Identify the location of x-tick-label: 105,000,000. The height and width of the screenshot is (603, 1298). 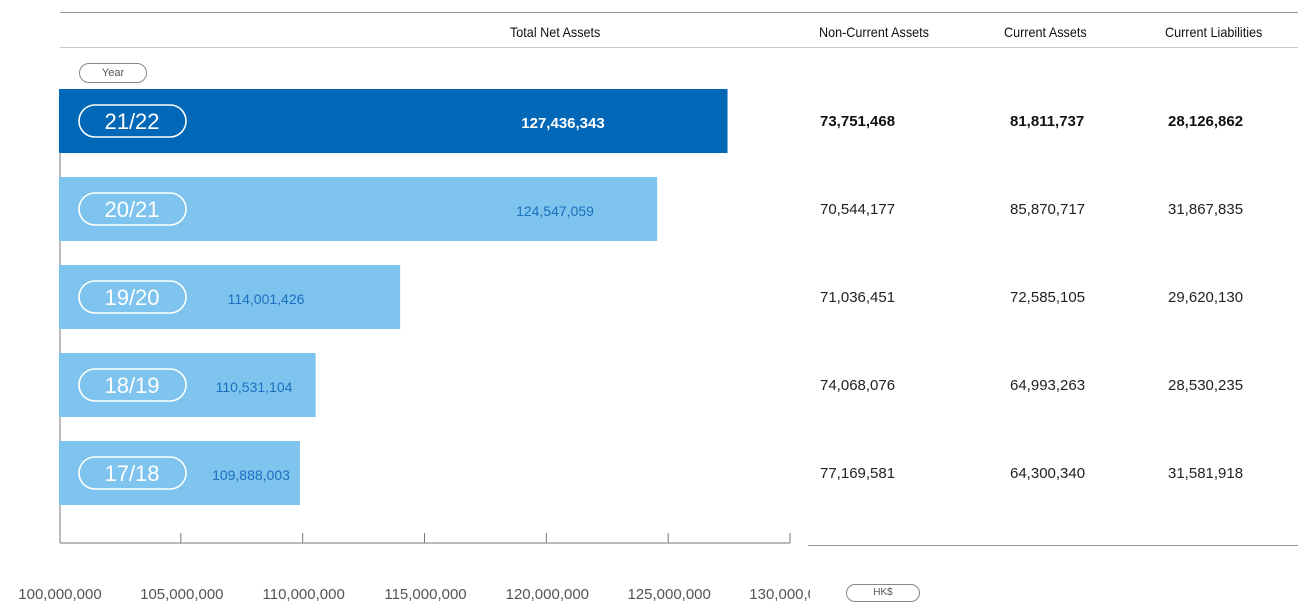
(181, 594).